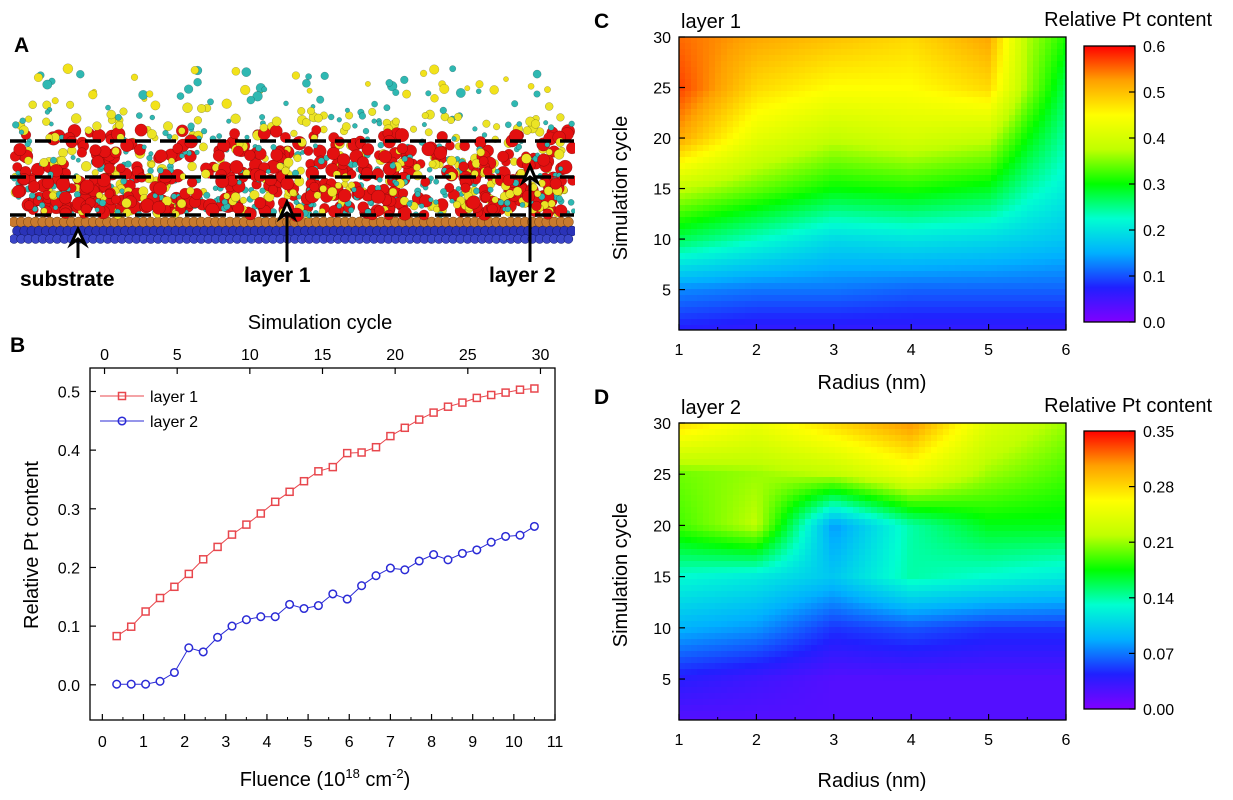 Image resolution: width=1233 pixels, height=800 pixels. Describe the element at coordinates (143, 742) in the screenshot. I see `x-tick-label-b: 1` at that location.